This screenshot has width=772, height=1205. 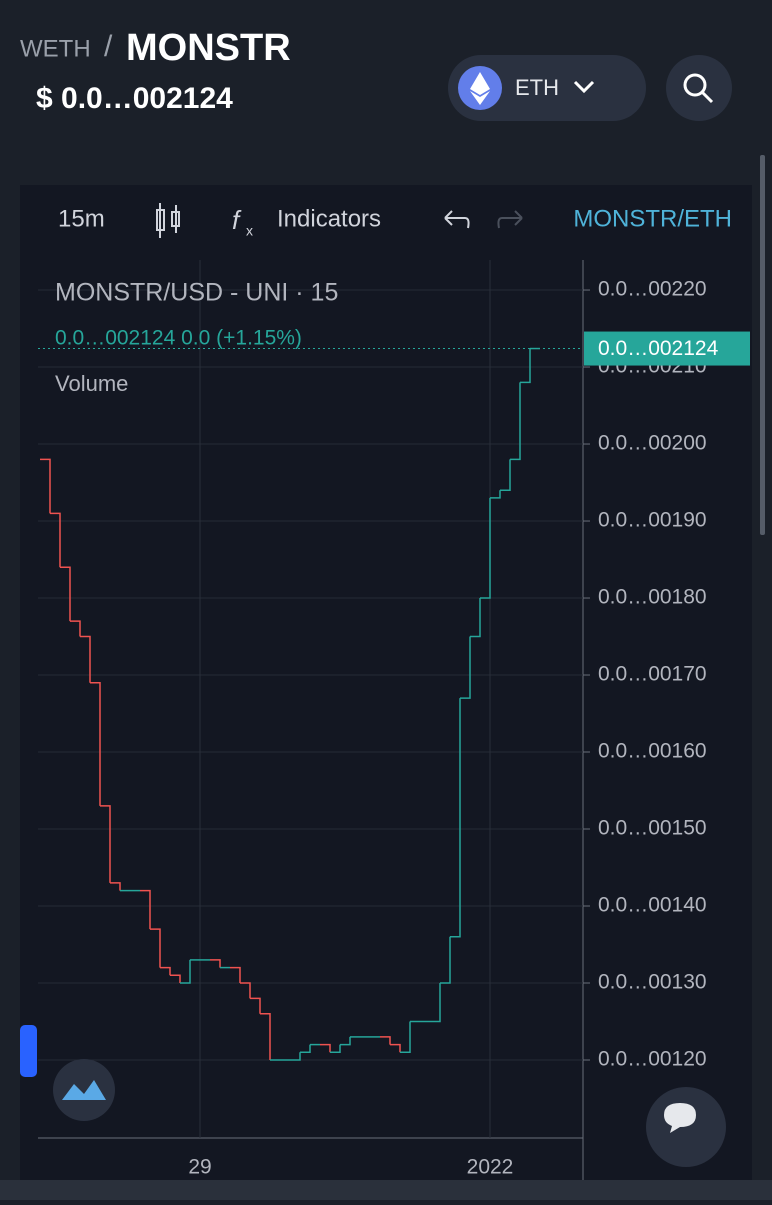 What do you see at coordinates (652, 982) in the screenshot?
I see `y-tick-label: 0.0…00130` at bounding box center [652, 982].